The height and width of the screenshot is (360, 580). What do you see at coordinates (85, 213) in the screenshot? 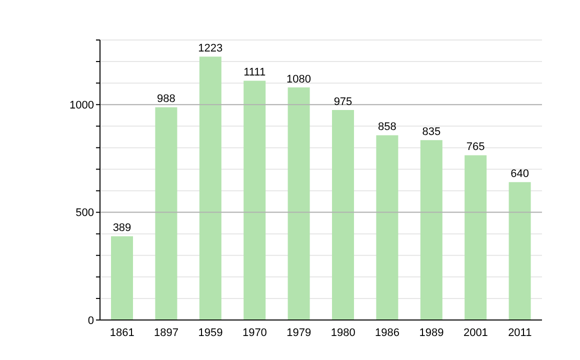
I see `y-tick-label: 500` at bounding box center [85, 213].